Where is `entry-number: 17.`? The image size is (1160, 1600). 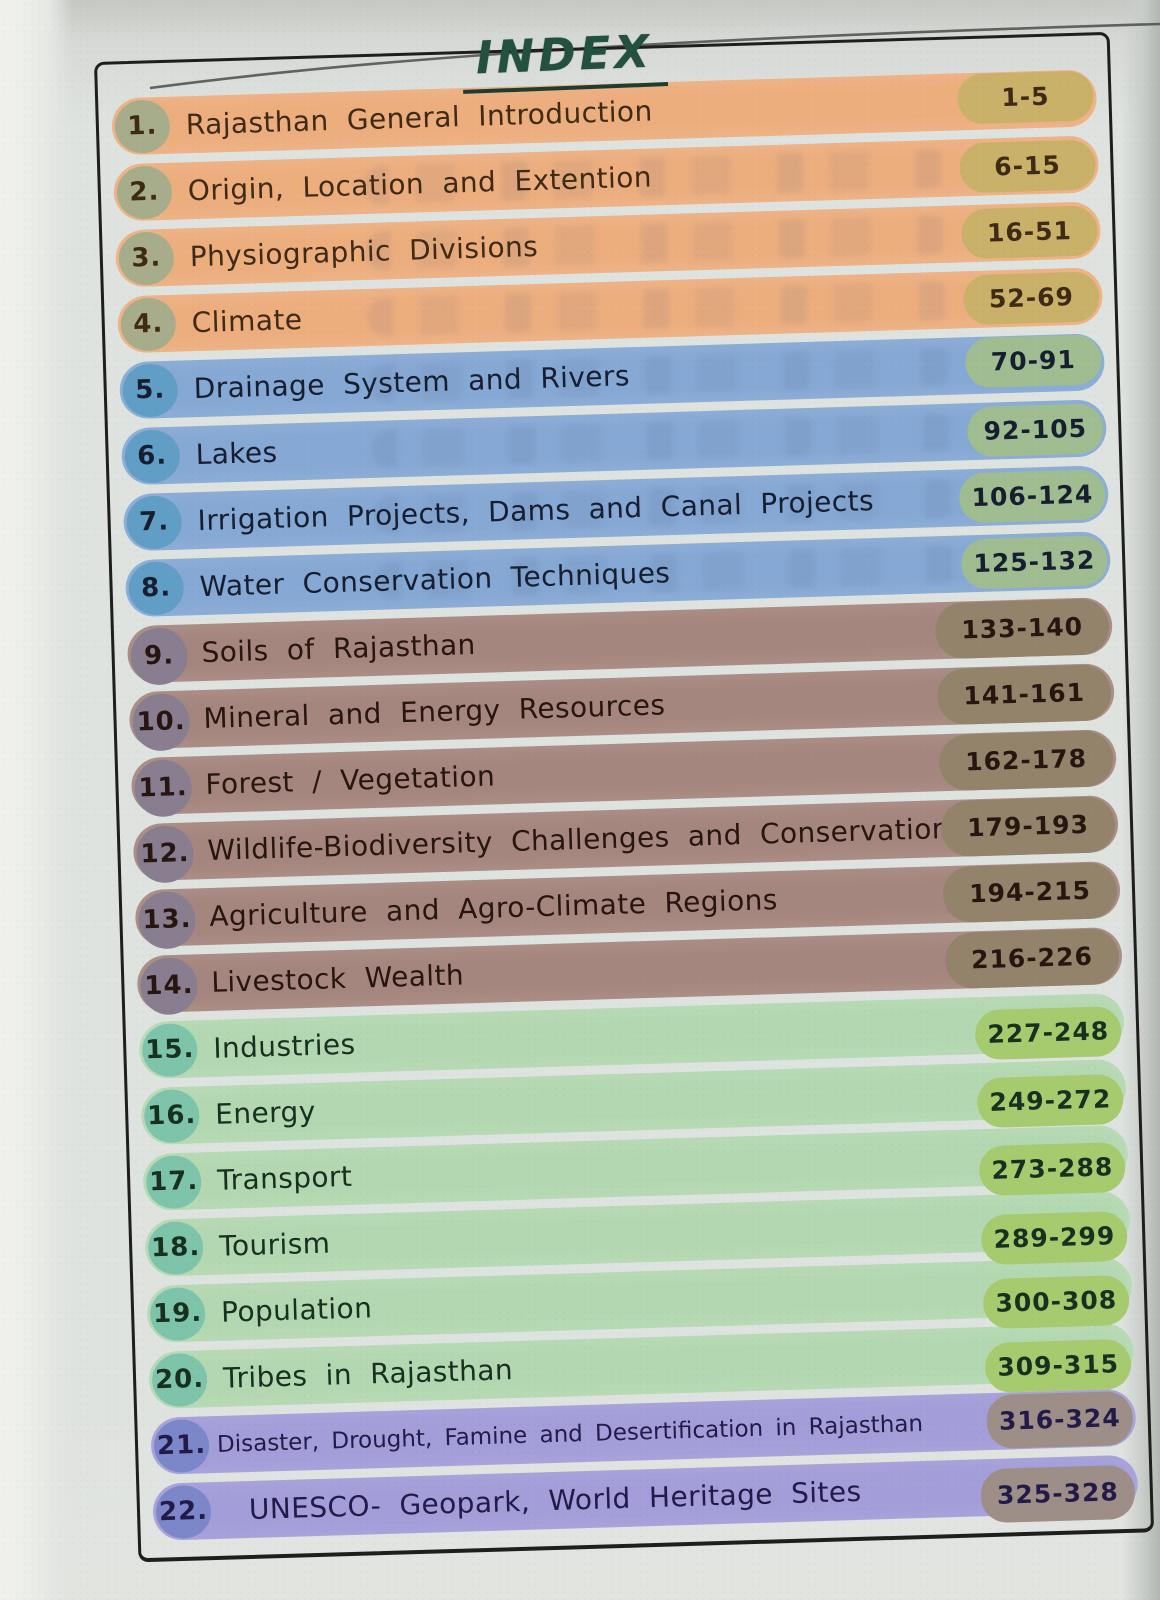
entry-number: 17. is located at coordinates (173, 1181).